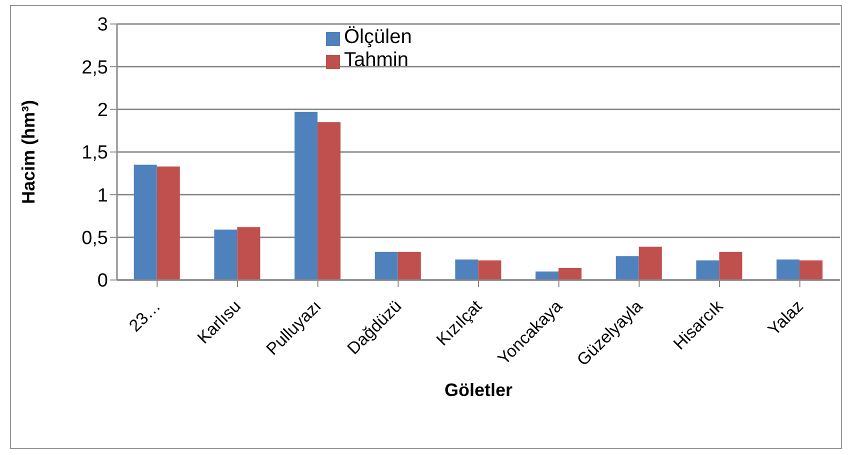 The image size is (854, 455). Describe the element at coordinates (102, 195) in the screenshot. I see `y-tick-label: 1` at that location.